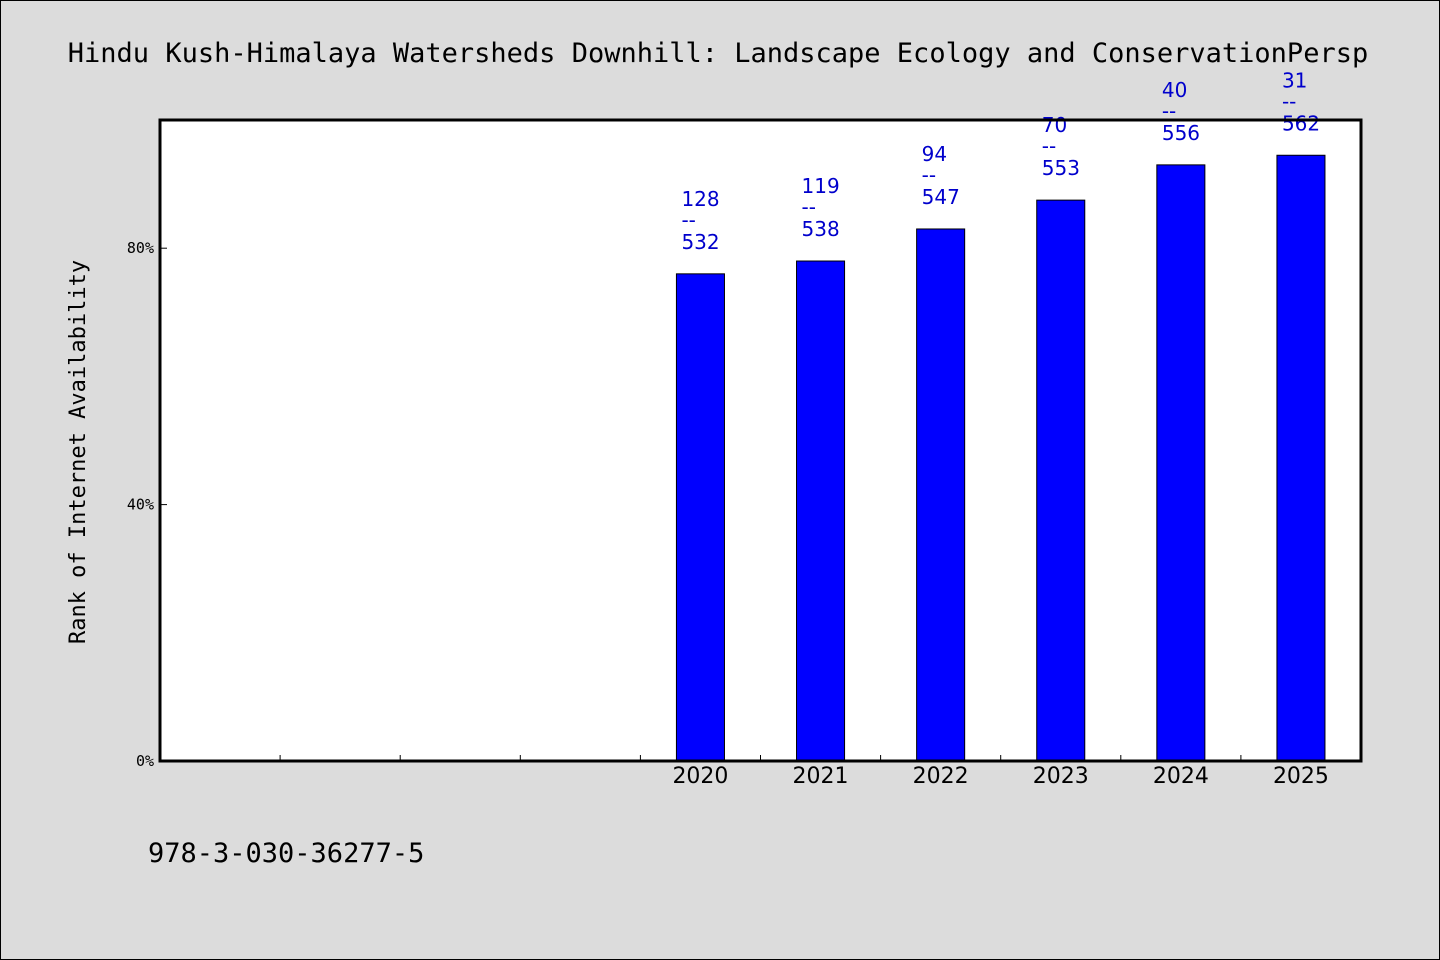 This screenshot has height=960, width=1440. What do you see at coordinates (286, 853) in the screenshot?
I see `isbn-footer: 978-3-030-36277-5` at bounding box center [286, 853].